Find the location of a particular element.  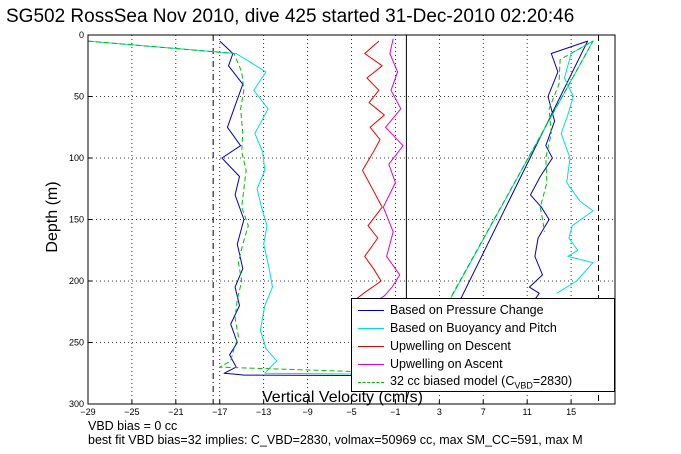

legend-item-ascent: Upwelling on Ascent is located at coordinates (427, 364).